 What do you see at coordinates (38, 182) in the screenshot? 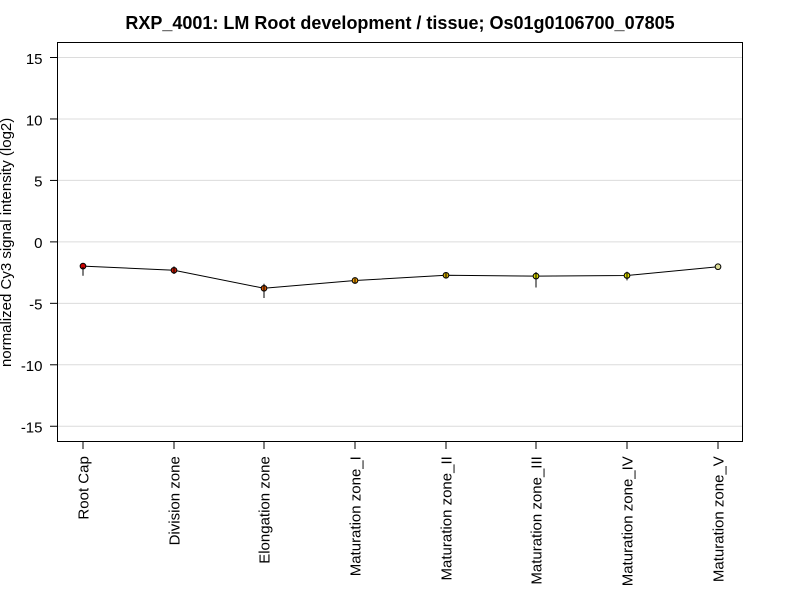
I see `svg-text: 5` at bounding box center [38, 182].